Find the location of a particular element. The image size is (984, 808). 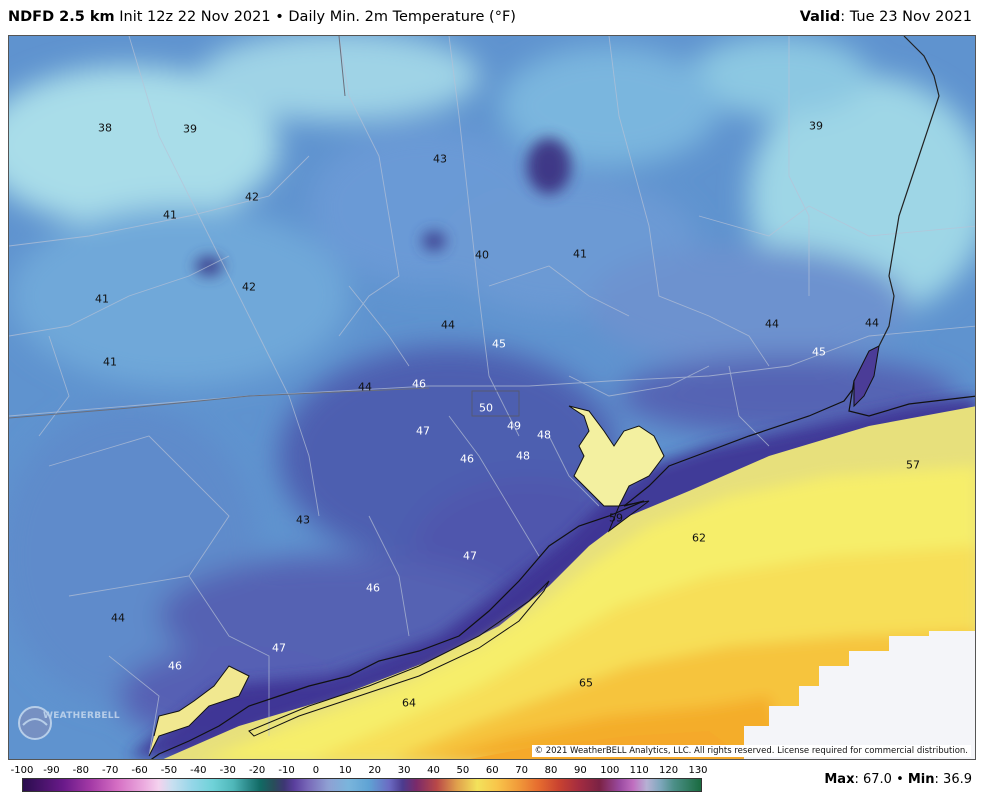

max-min-stats: Max: 67.0 • Min: 36.9 is located at coordinates (898, 779).